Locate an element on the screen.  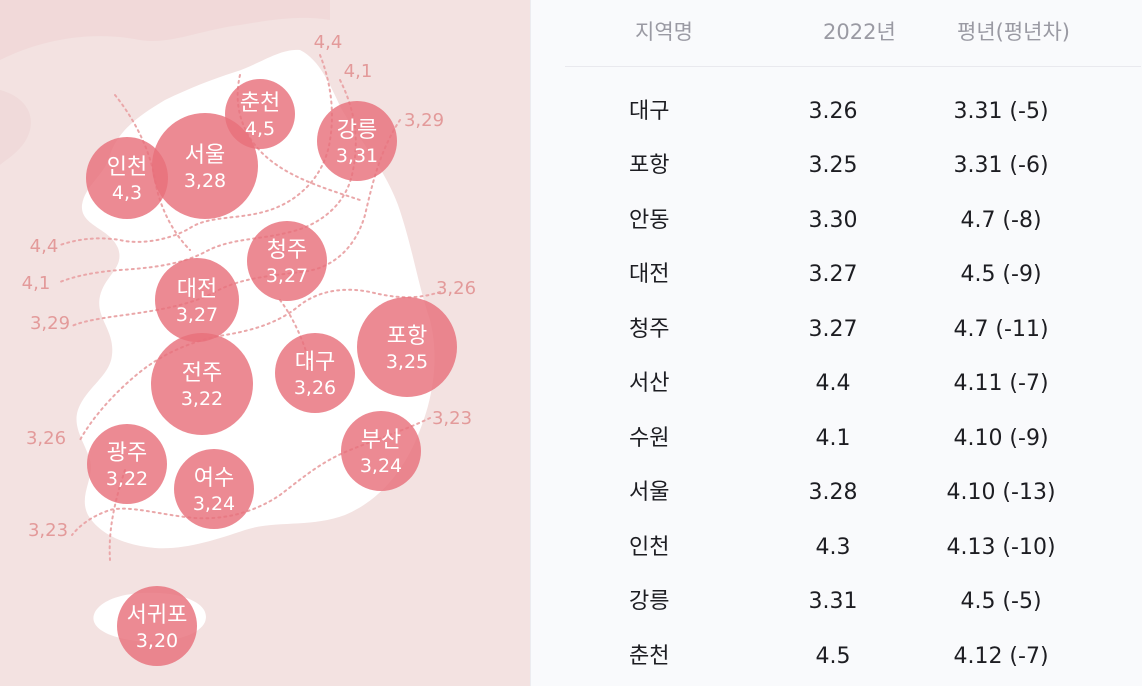
bubble-value: 4,5 is located at coordinates (260, 129).